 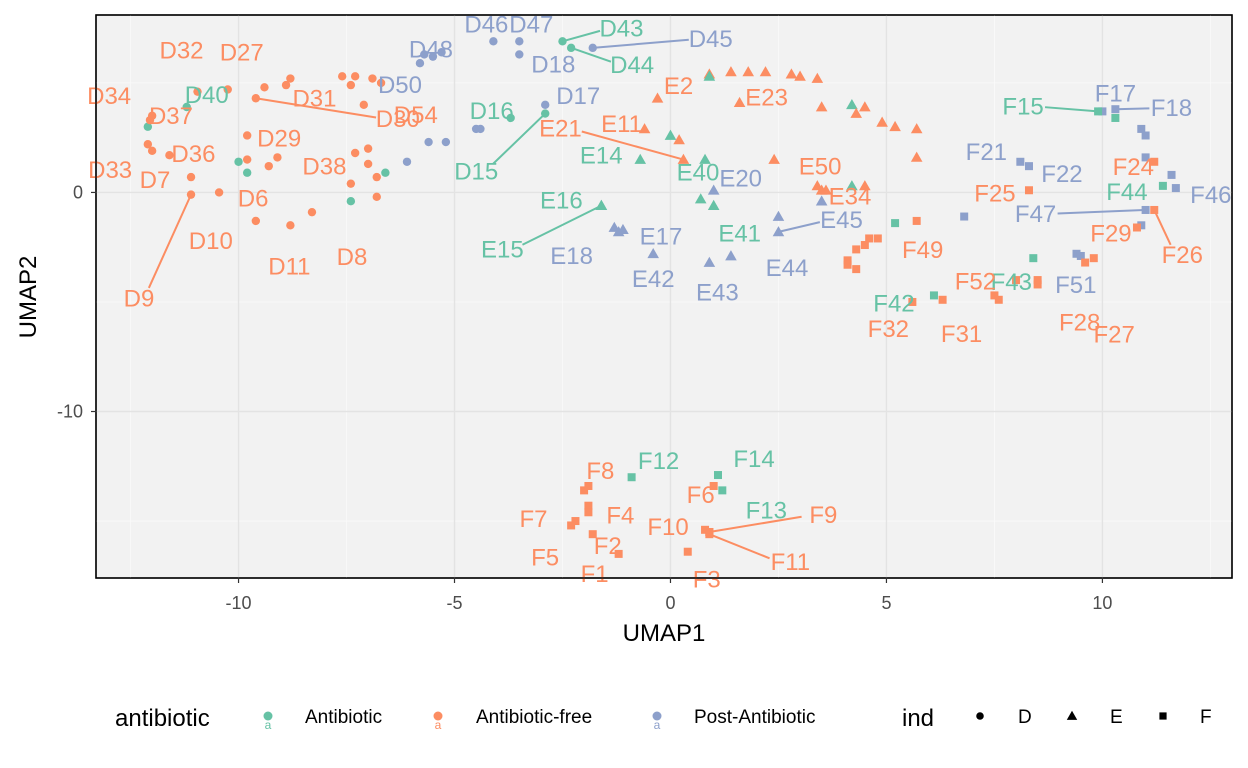 What do you see at coordinates (181, 51) in the screenshot?
I see `point-label: D32` at bounding box center [181, 51].